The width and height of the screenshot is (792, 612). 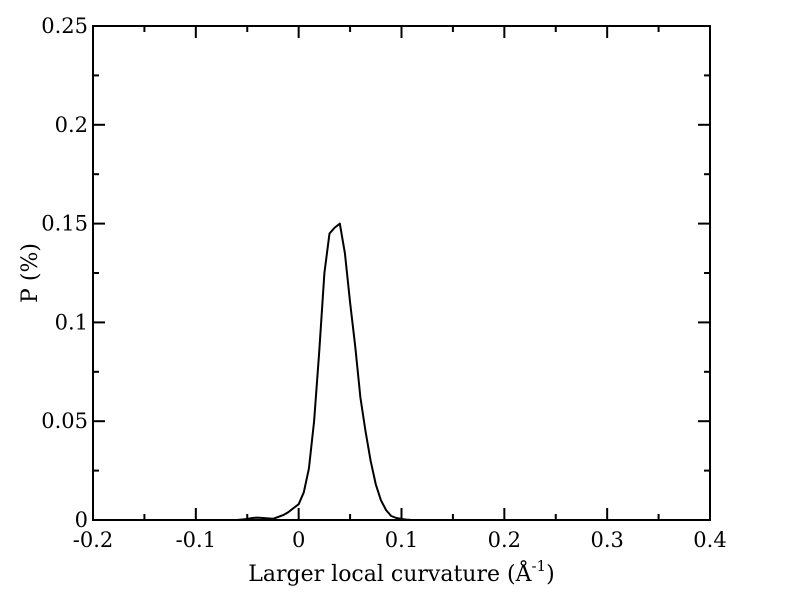 I want to click on x-tick-label: 0.4, so click(x=709, y=540).